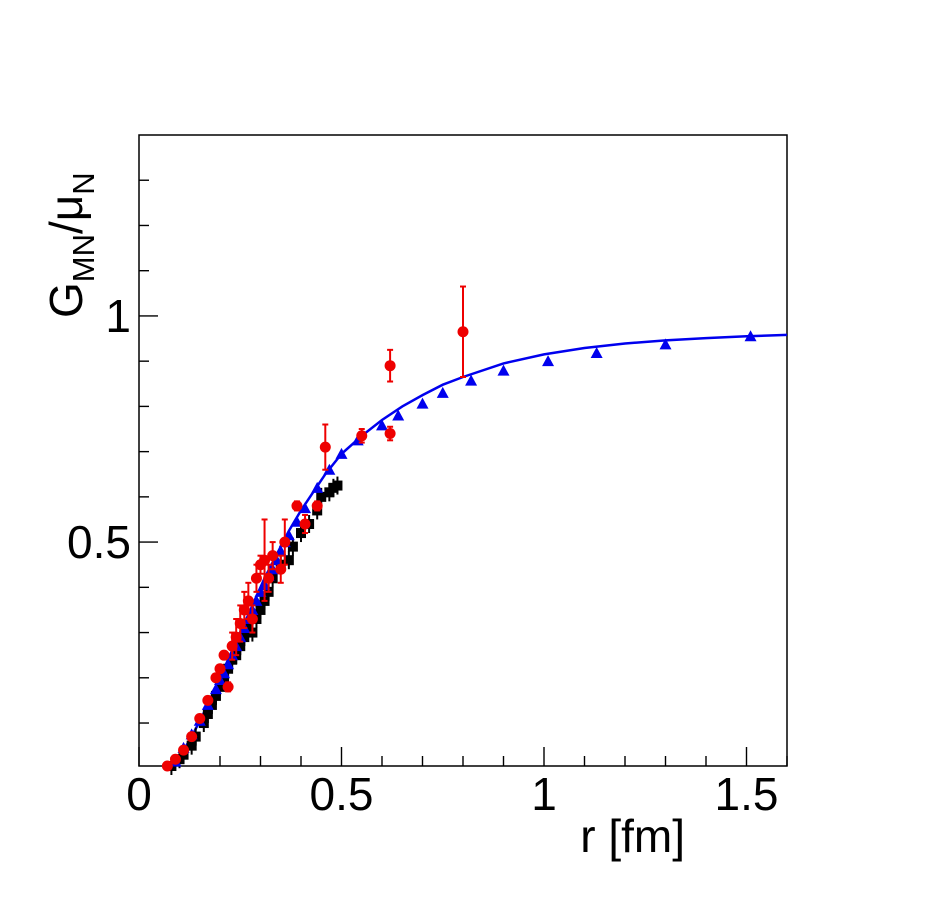 Image resolution: width=926 pixels, height=900 pixels. What do you see at coordinates (66, 227) in the screenshot?
I see `y-title-slash: /` at bounding box center [66, 227].